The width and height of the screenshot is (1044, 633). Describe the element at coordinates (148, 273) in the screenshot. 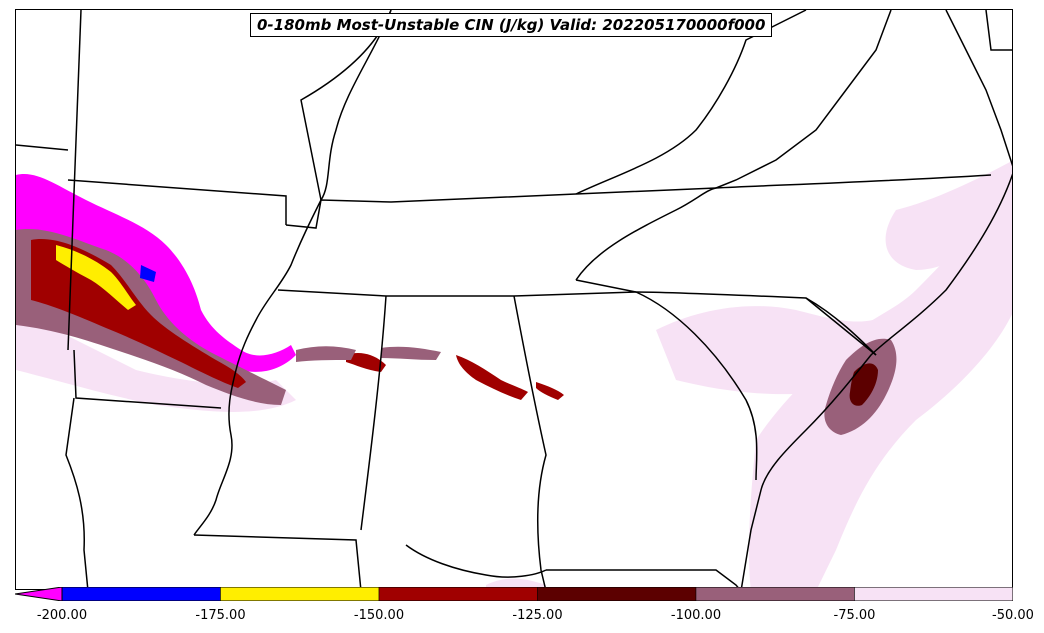

I see `cin-field-blue-west` at that location.